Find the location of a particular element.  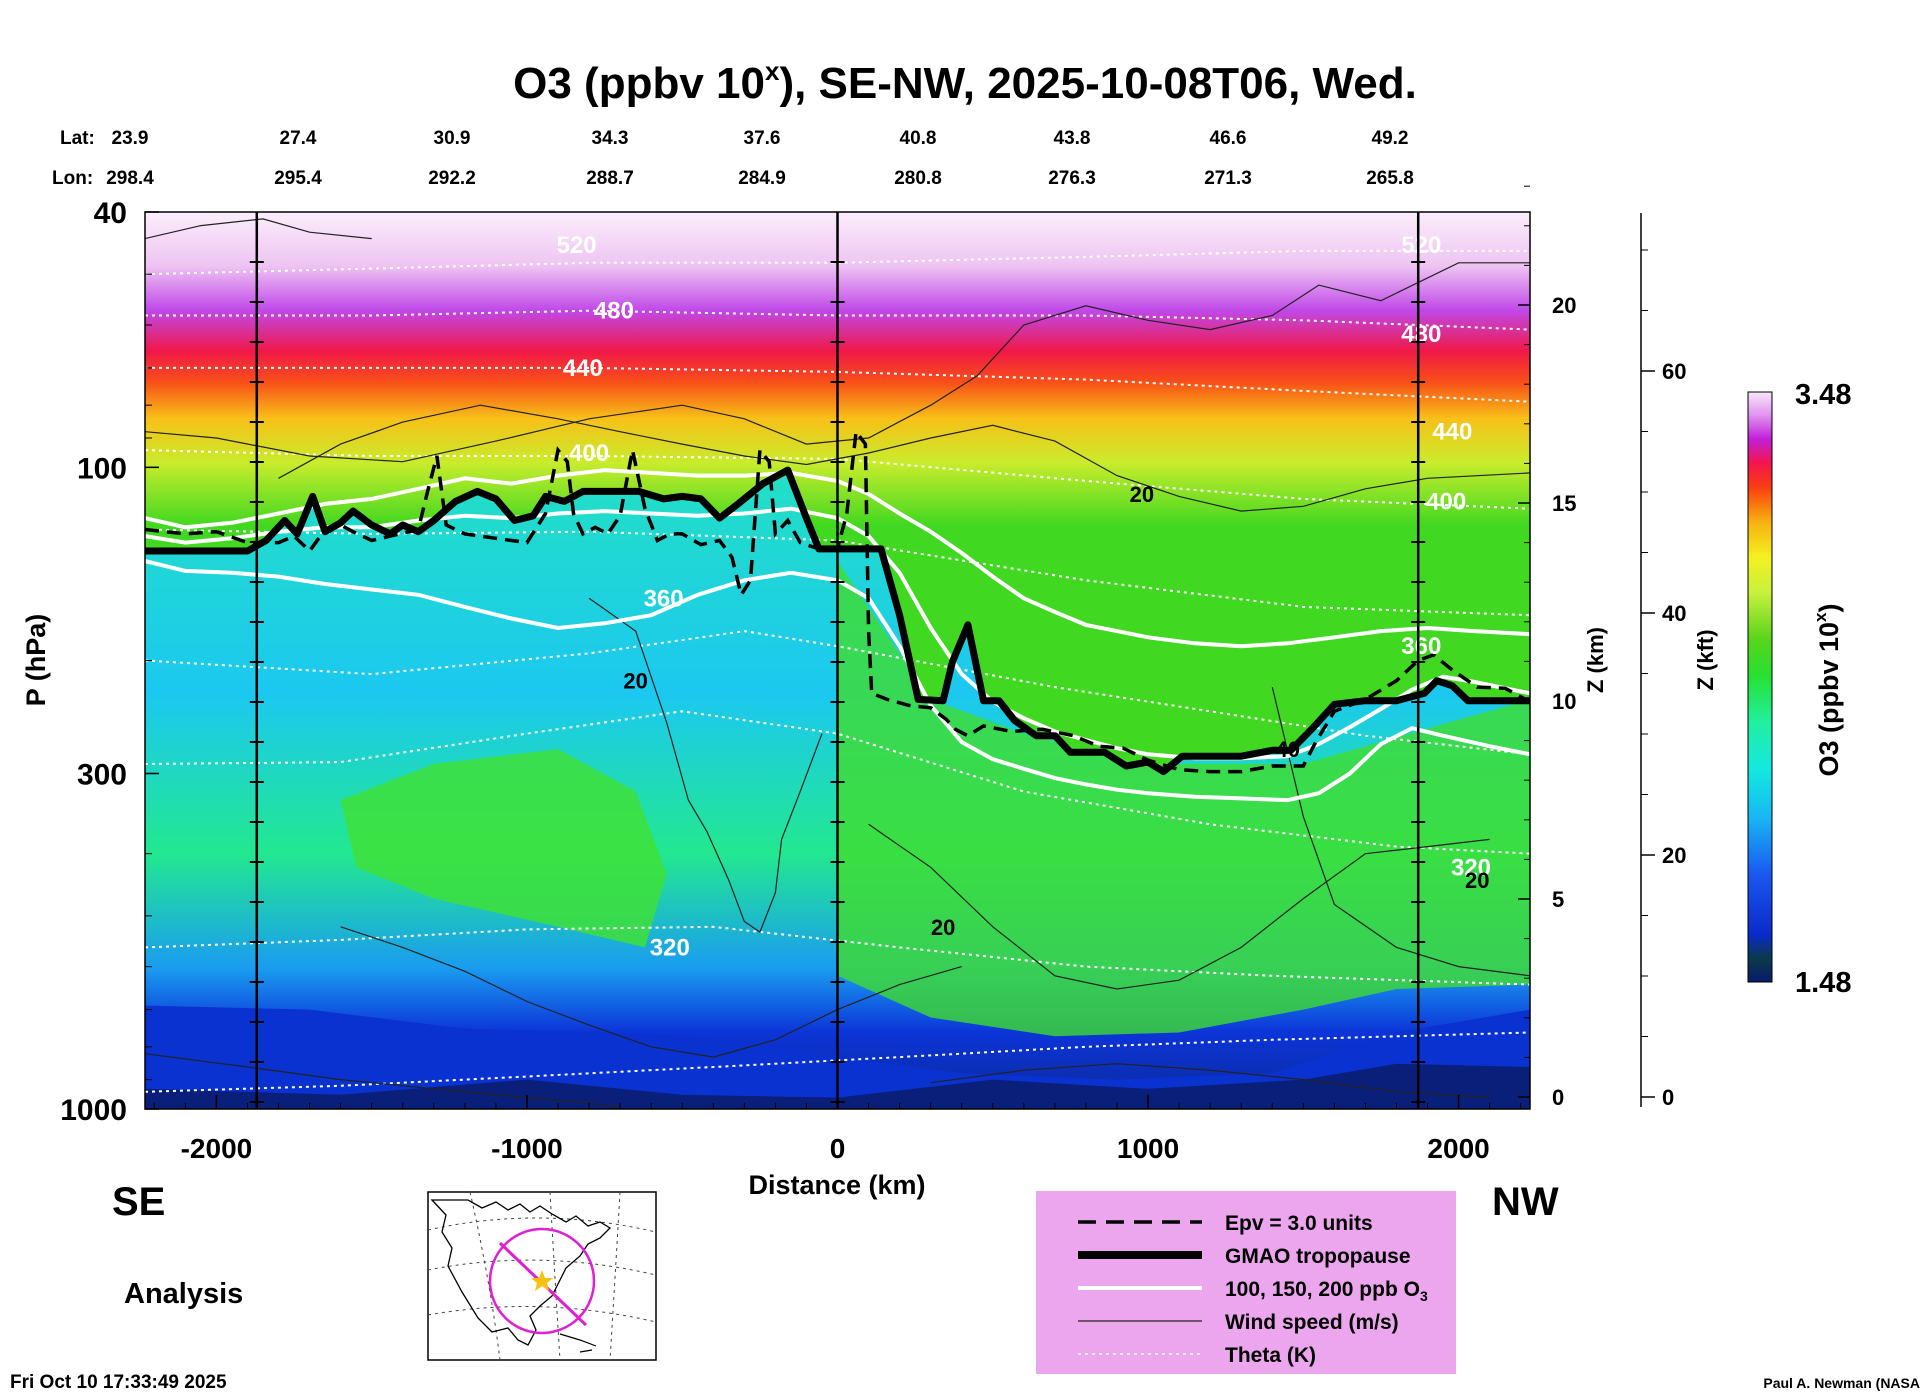

lon-label: 292.2 is located at coordinates (452, 178).